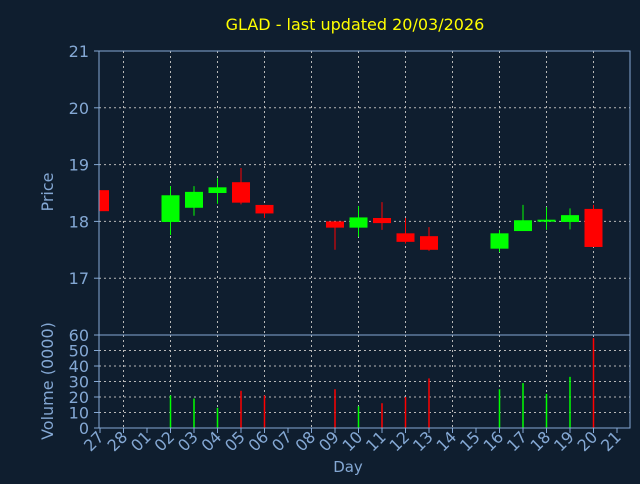 This screenshot has width=640, height=484. What do you see at coordinates (355, 24) in the screenshot?
I see `chart-title: GLAD - last updated 20/03/2026` at bounding box center [355, 24].